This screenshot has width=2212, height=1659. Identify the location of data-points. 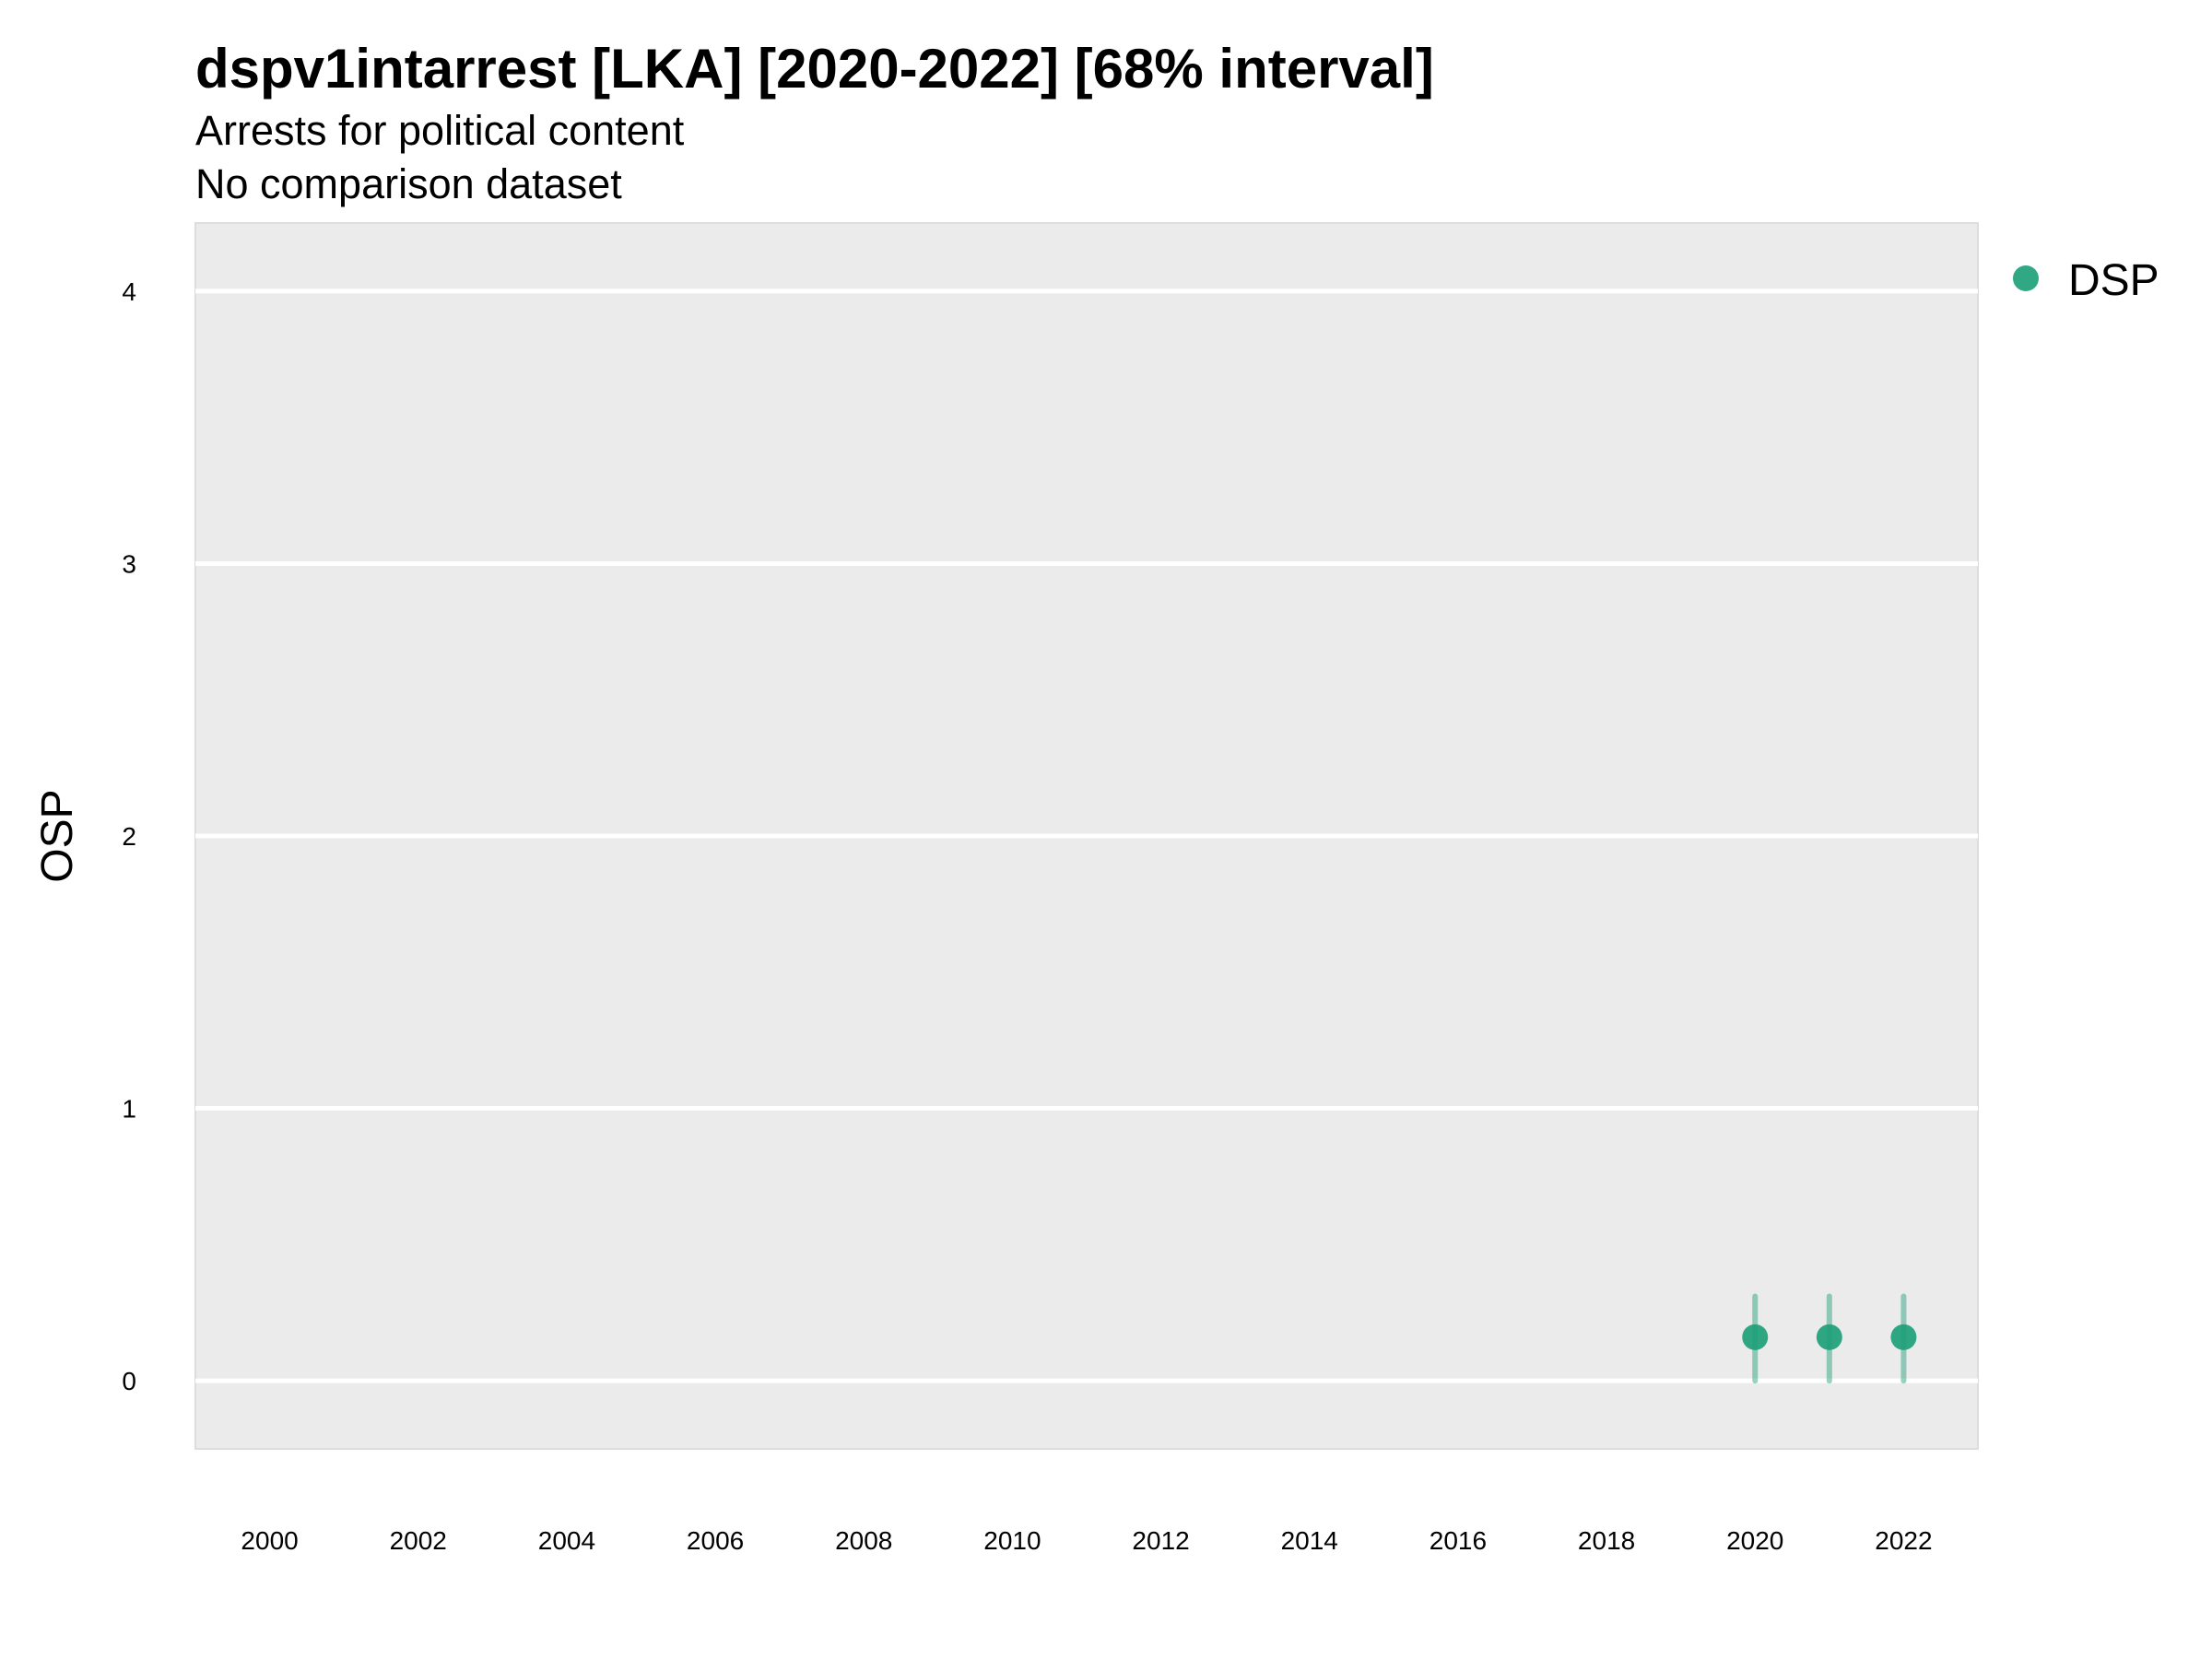
(1829, 1337).